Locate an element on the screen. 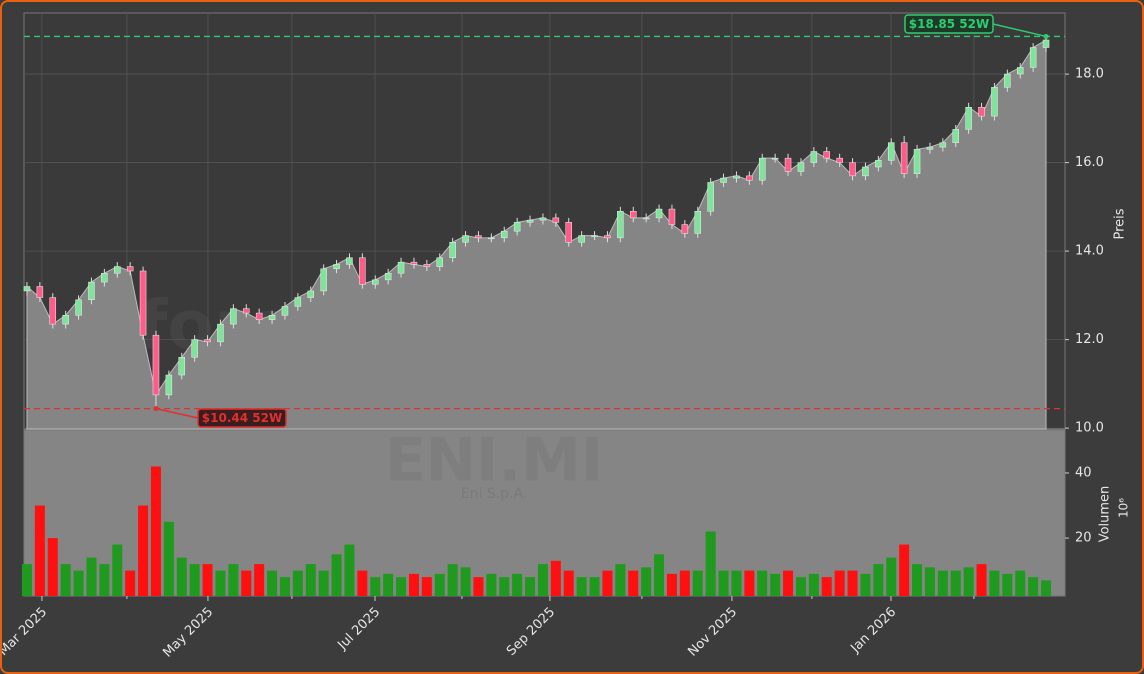  watermark-symbol: ENI.MI is located at coordinates (494, 461).